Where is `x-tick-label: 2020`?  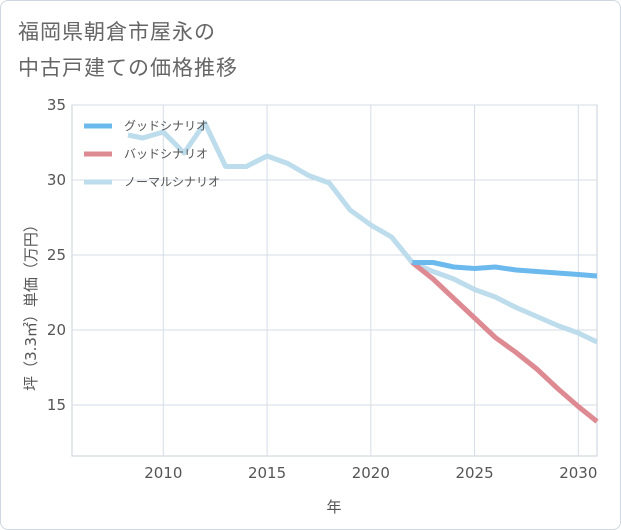 x-tick-label: 2020 is located at coordinates (371, 473).